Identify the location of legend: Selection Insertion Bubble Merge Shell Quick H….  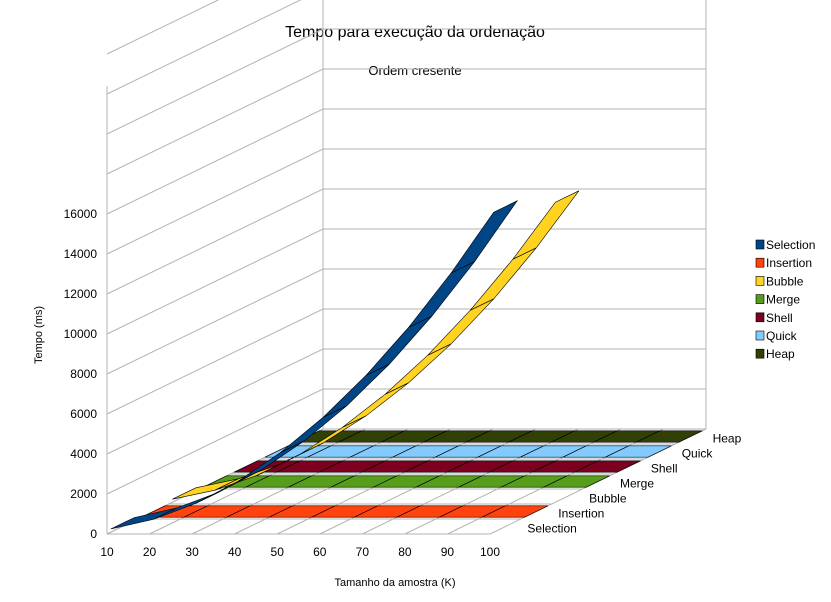
(785, 299).